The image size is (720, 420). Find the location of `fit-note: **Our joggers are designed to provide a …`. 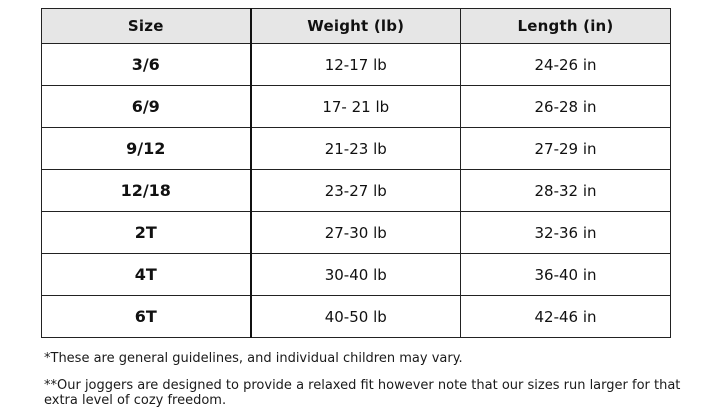

fit-note: **Our joggers are designed to provide a … is located at coordinates (362, 393).